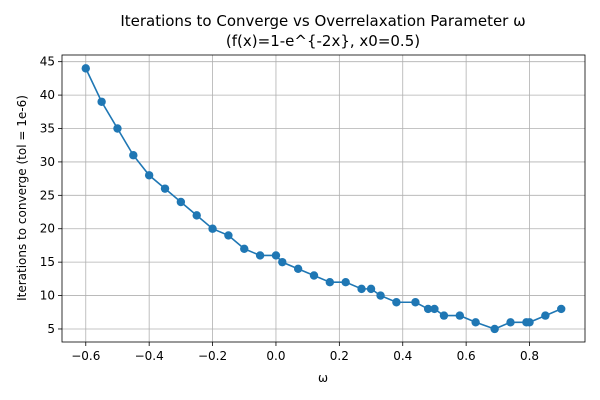 The height and width of the screenshot is (400, 600). I want to click on y-tick-label: 30, so click(47, 162).